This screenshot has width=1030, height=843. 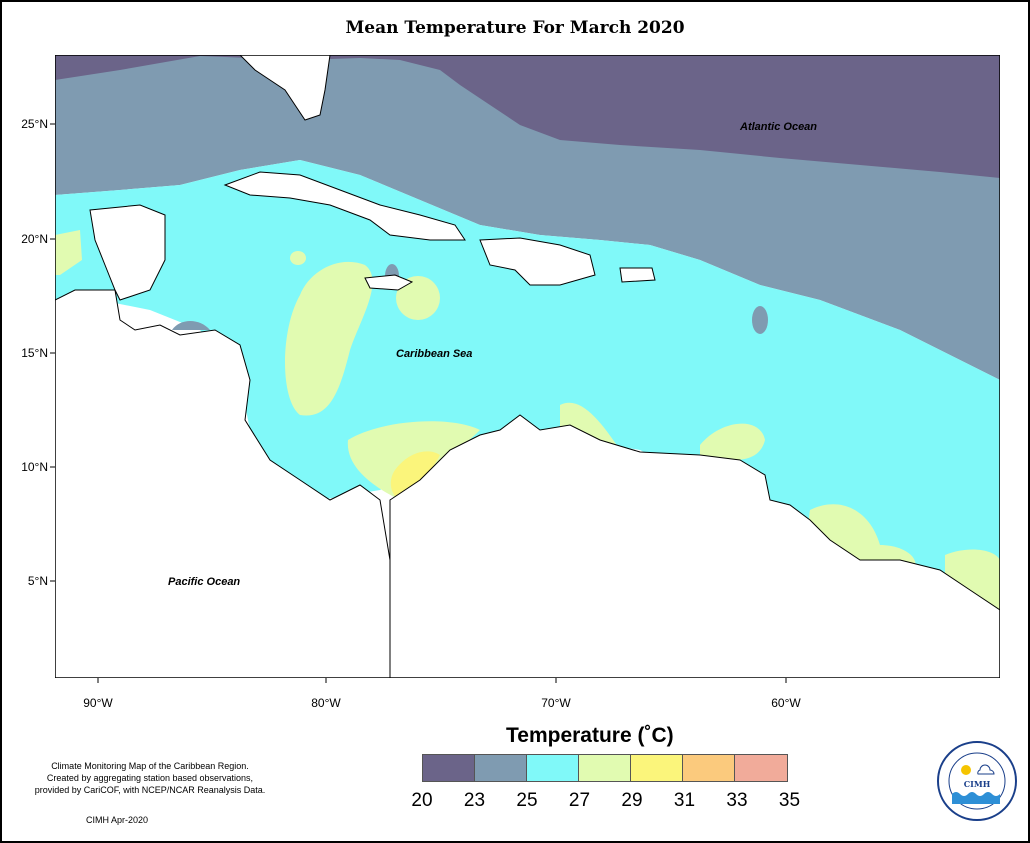 What do you see at coordinates (789, 800) in the screenshot?
I see `legend-tick-label: 35` at bounding box center [789, 800].